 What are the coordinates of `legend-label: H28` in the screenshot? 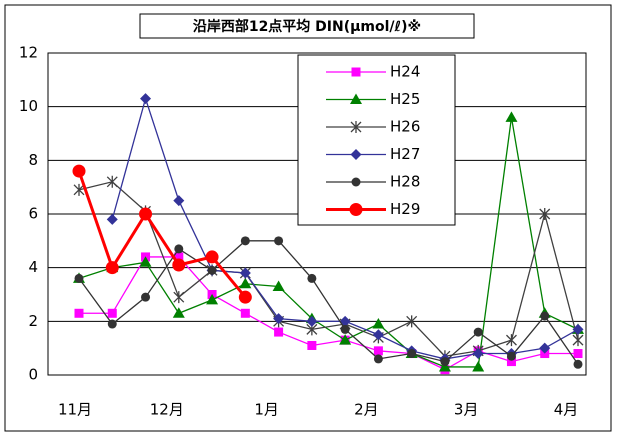 It's located at (405, 182).